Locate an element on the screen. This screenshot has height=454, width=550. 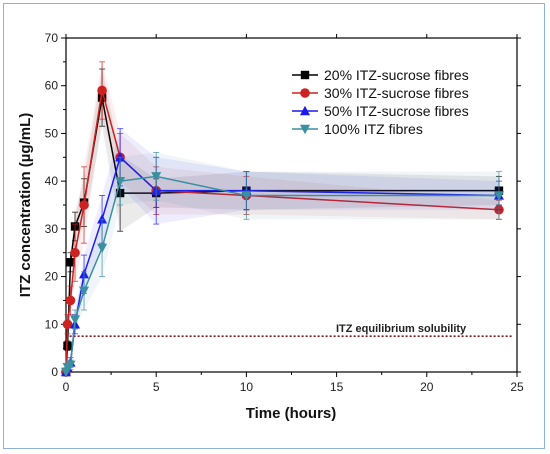
x-tick-label-4: 20 is located at coordinates (427, 387).